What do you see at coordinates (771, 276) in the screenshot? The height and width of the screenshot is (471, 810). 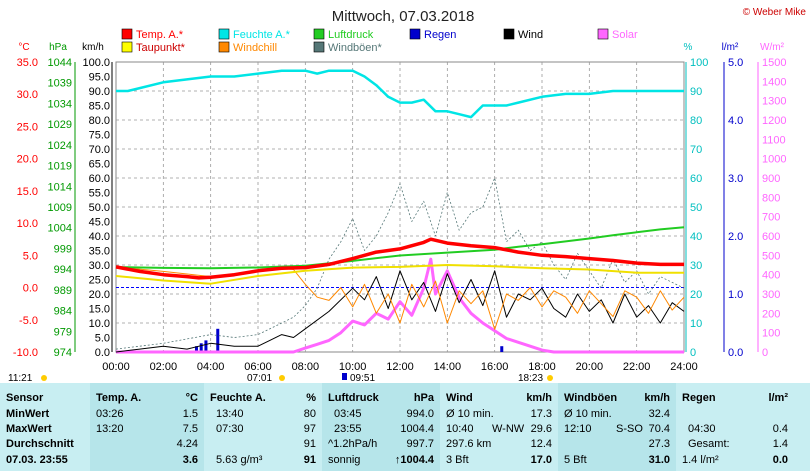 I see `solar-tick-label: 400` at bounding box center [771, 276].